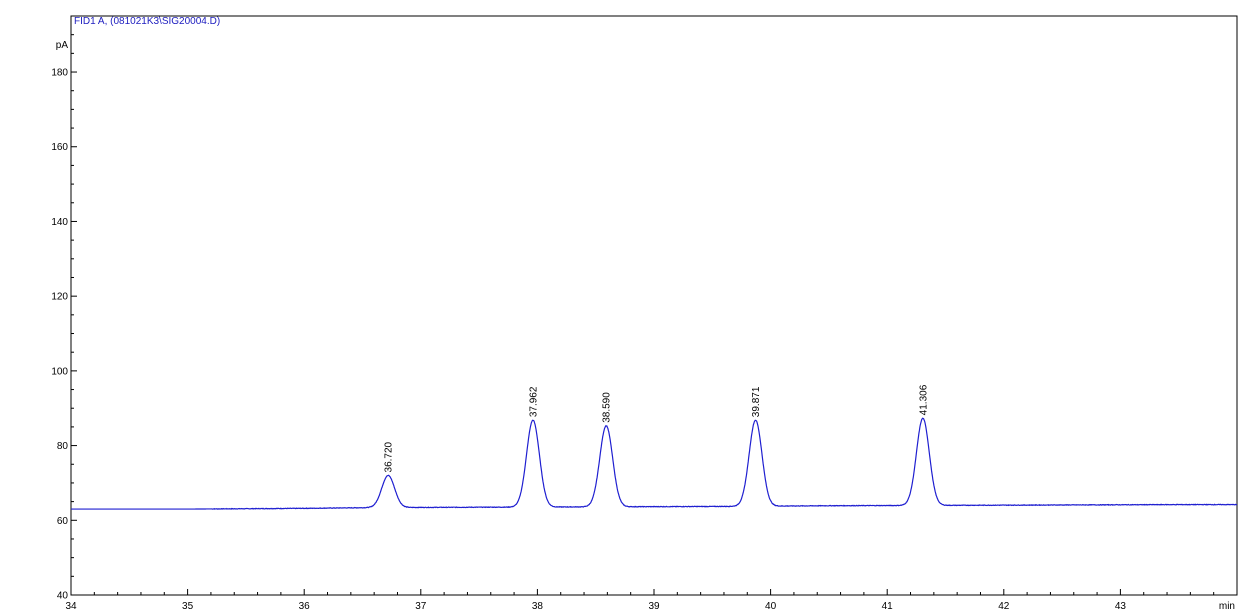 Image resolution: width=1238 pixels, height=612 pixels. Describe the element at coordinates (888, 606) in the screenshot. I see `x-tick-label: 41` at that location.